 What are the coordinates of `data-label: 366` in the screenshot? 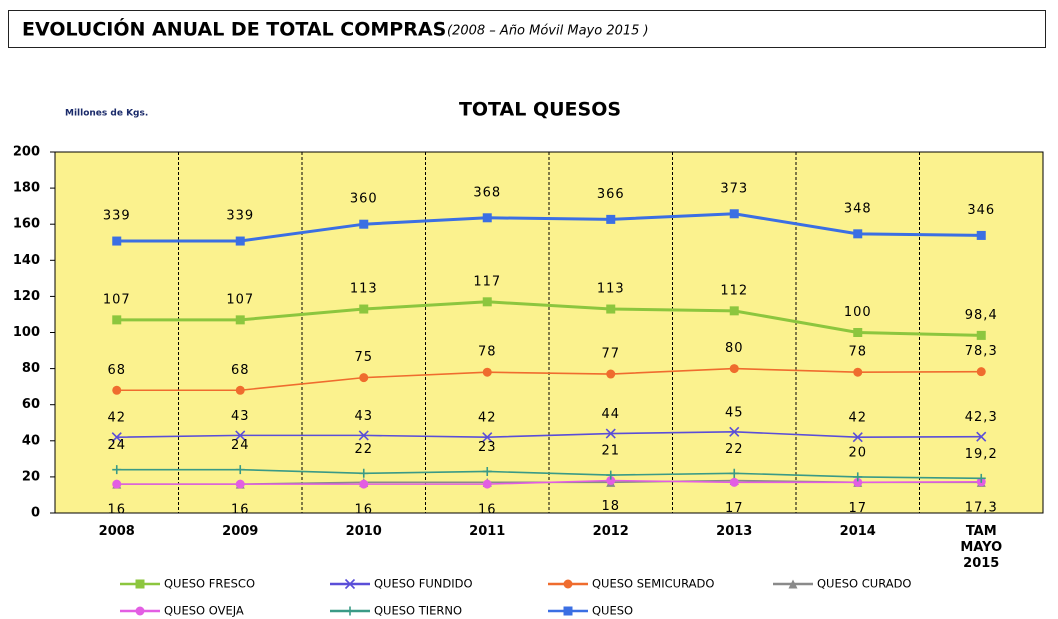 It's located at (611, 194).